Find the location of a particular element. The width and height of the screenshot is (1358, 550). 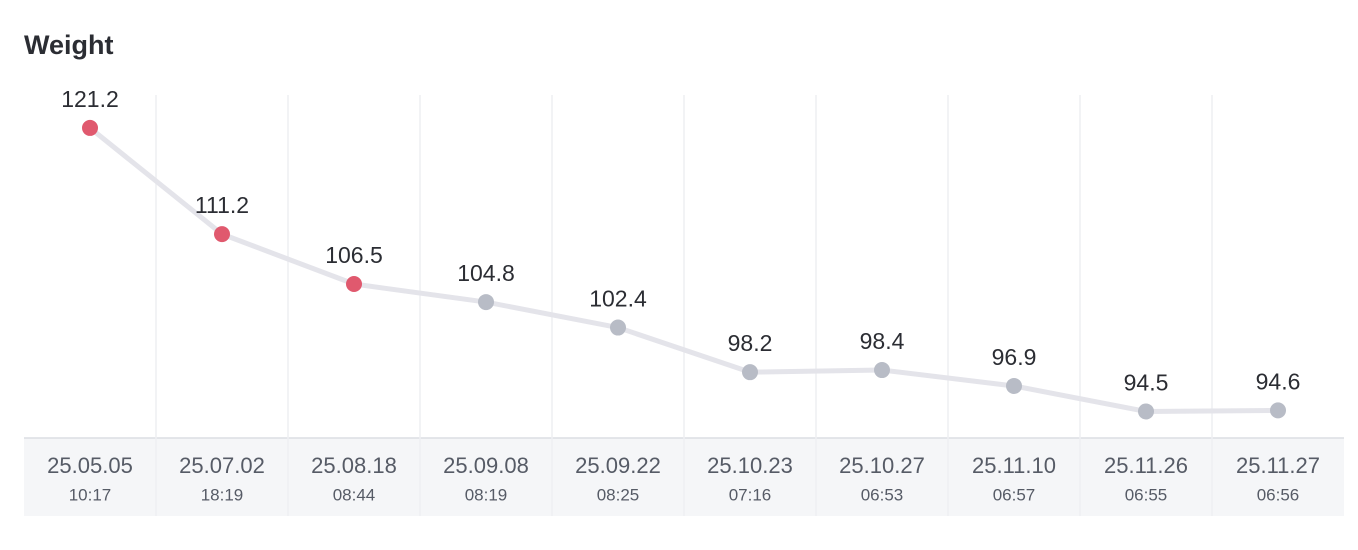

x-tick-sublabel: 06:57 is located at coordinates (1014, 494).